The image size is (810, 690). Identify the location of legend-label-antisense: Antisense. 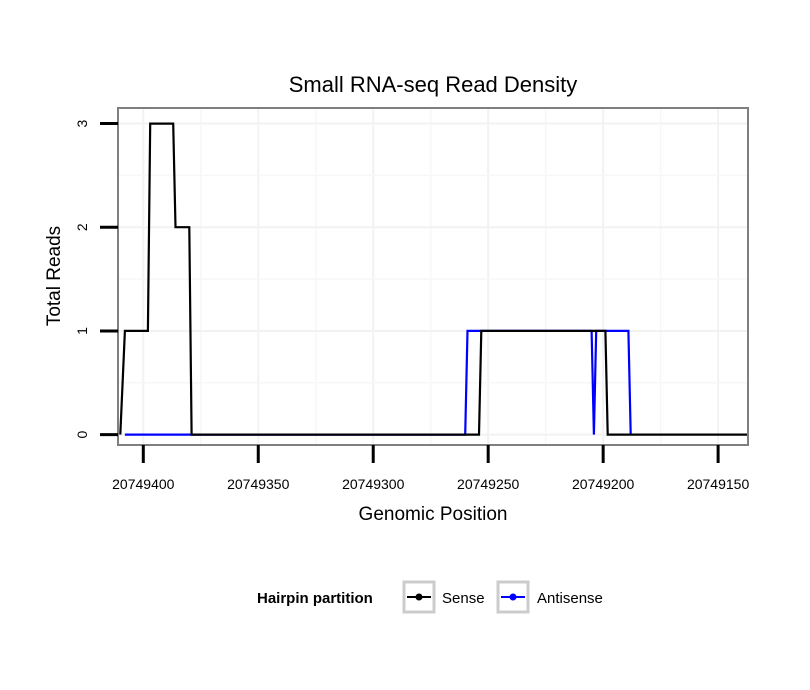
(570, 598).